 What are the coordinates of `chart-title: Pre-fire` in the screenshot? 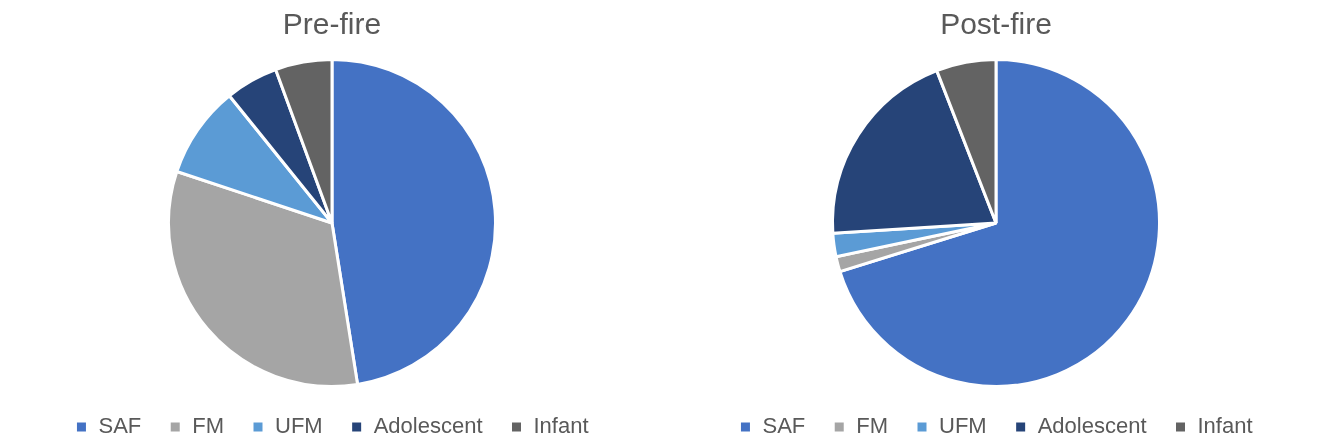 It's located at (332, 24).